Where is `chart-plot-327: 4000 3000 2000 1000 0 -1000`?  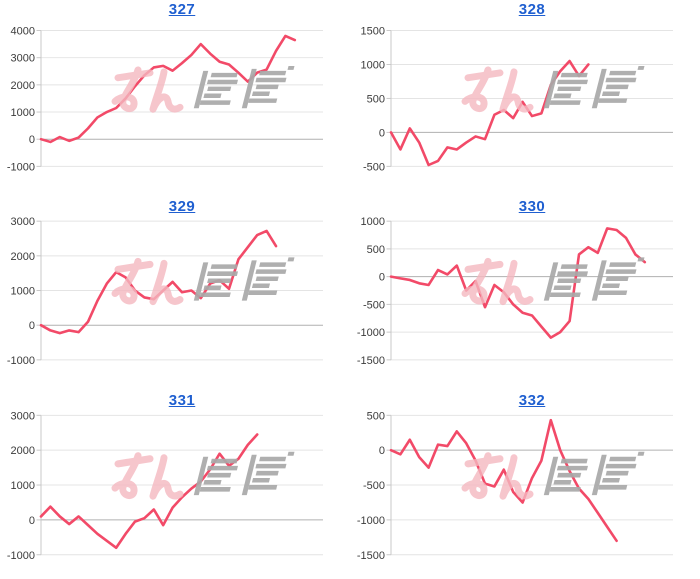 chart-plot-327: 4000 3000 2000 1000 0 -1000 is located at coordinates (165, 99).